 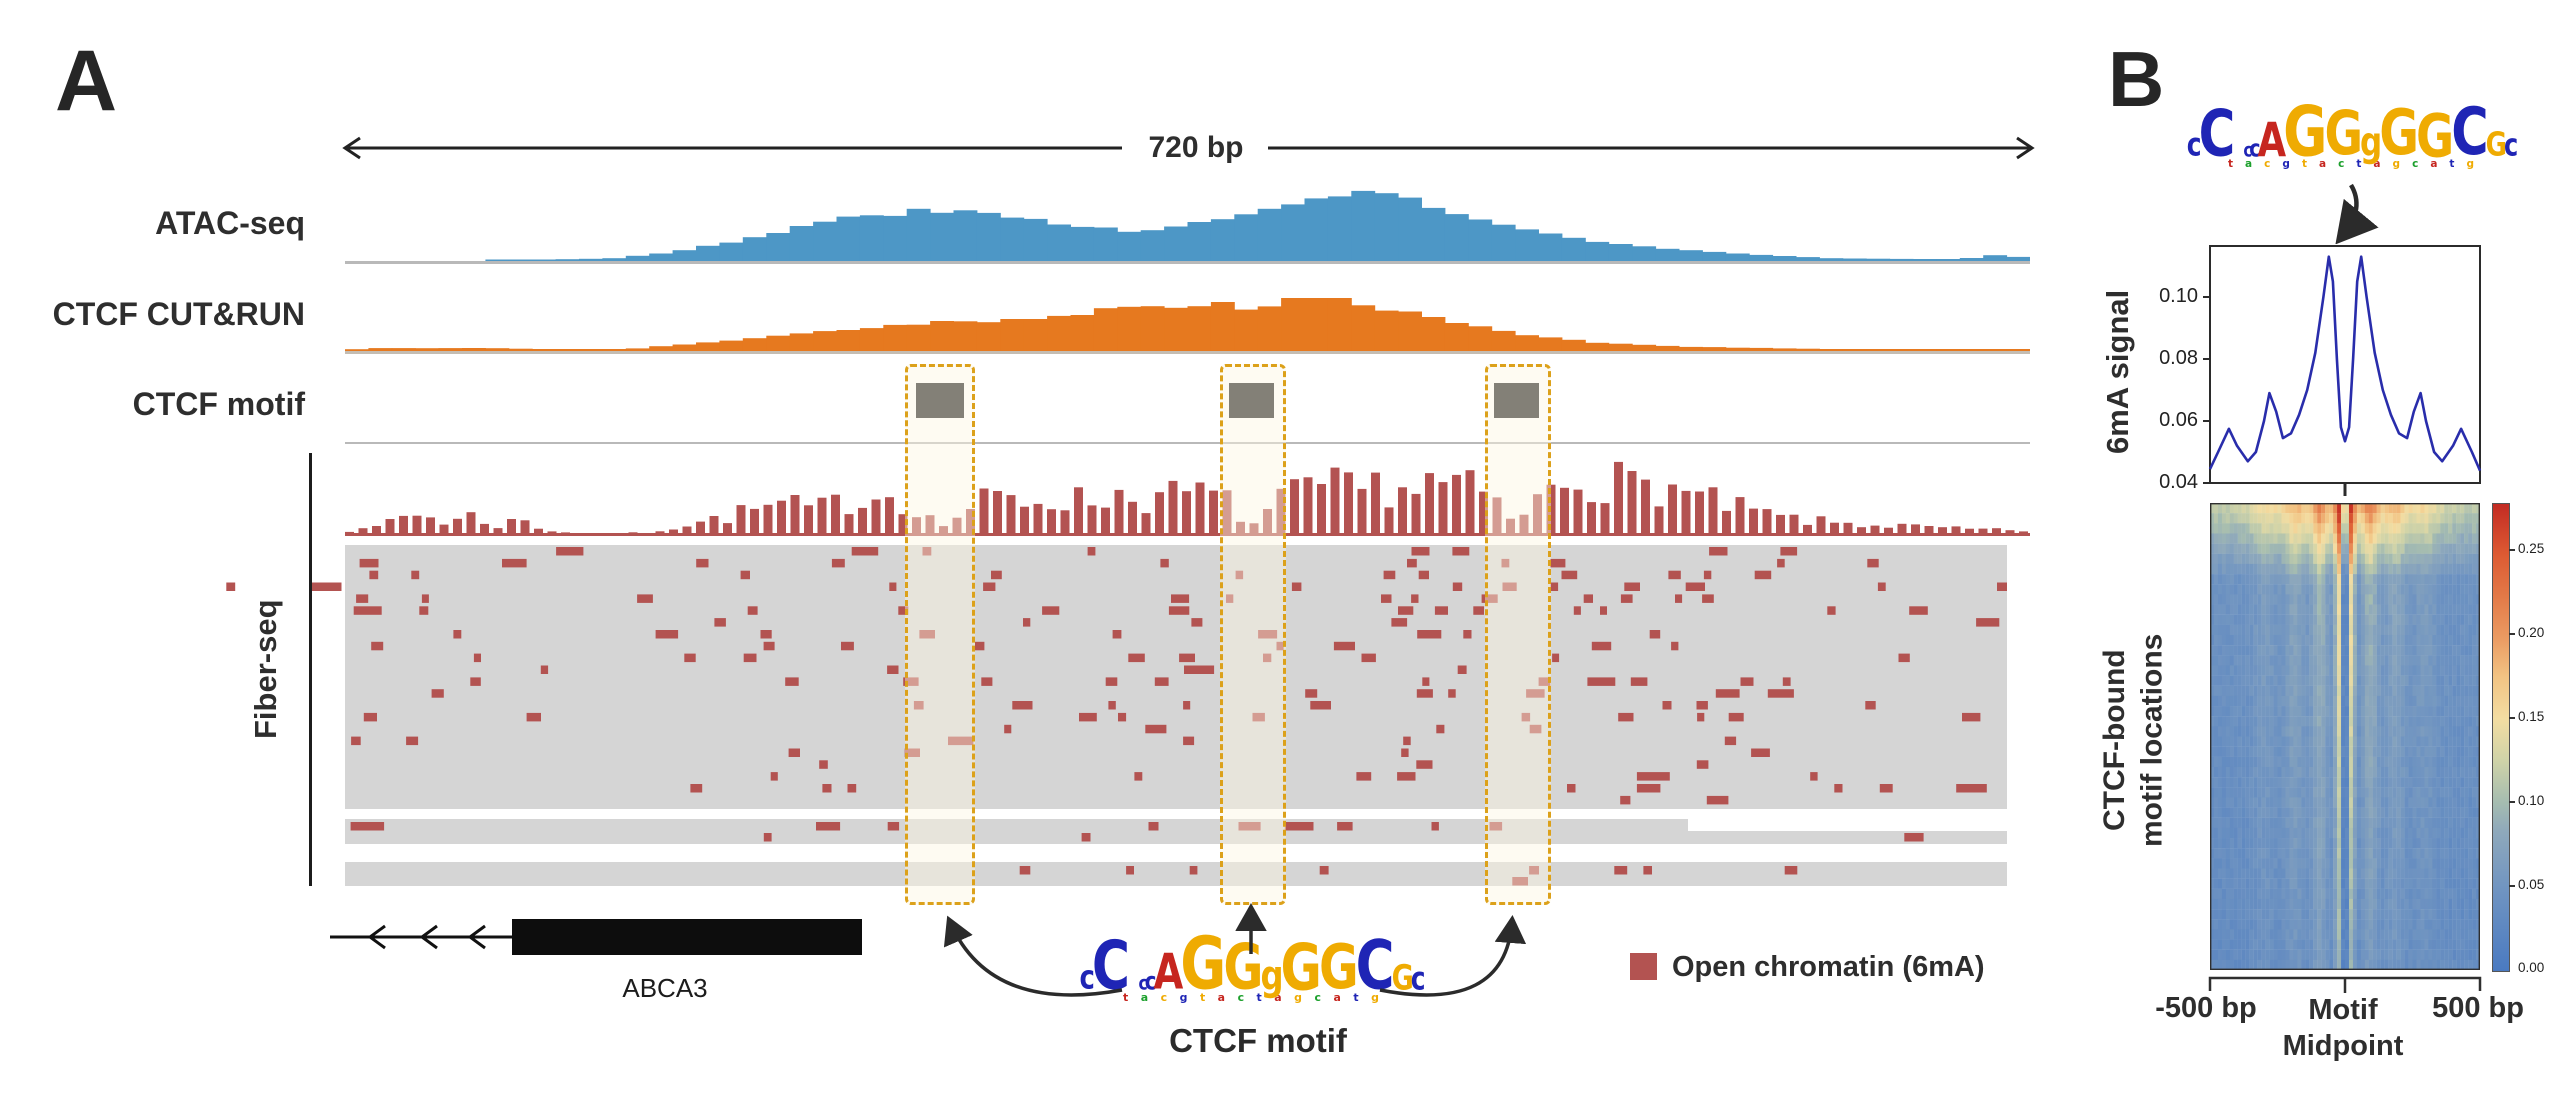 What do you see at coordinates (2136, 79) in the screenshot?
I see `panel-b-label: B` at bounding box center [2136, 79].